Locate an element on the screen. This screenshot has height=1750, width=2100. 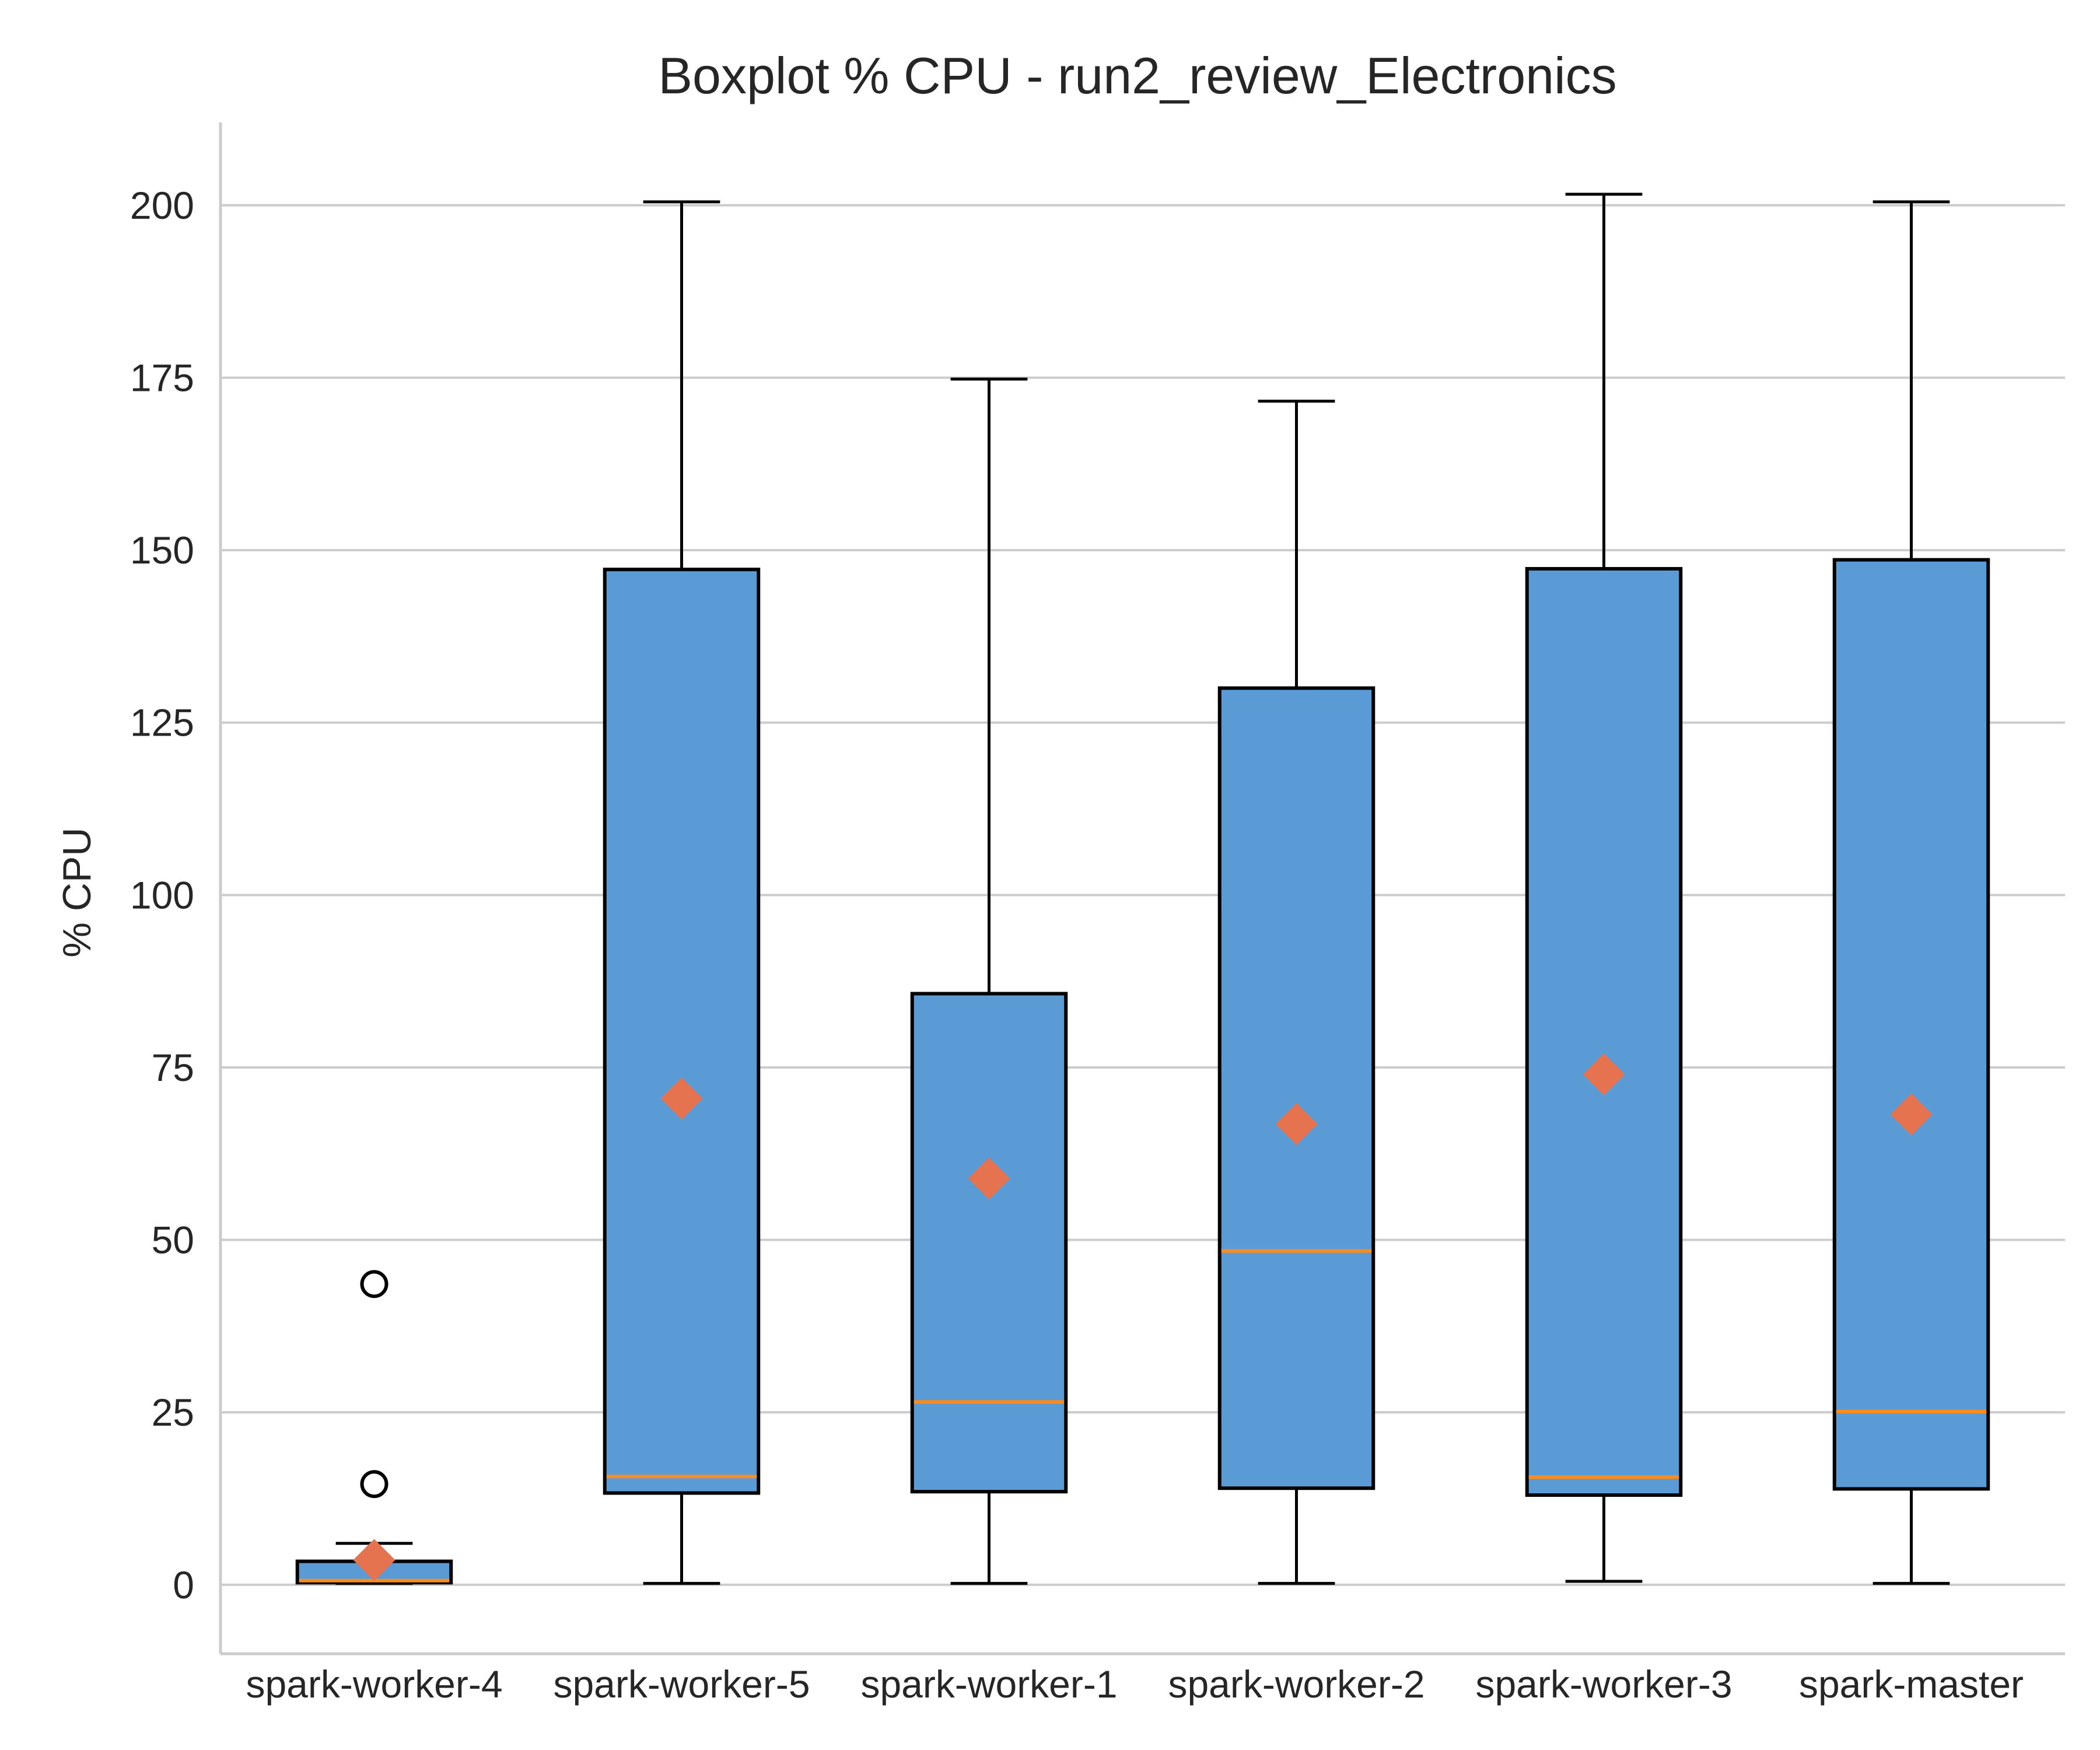
x-tick-label-spark-worker-2: spark-worker-2 is located at coordinates (1296, 1684).